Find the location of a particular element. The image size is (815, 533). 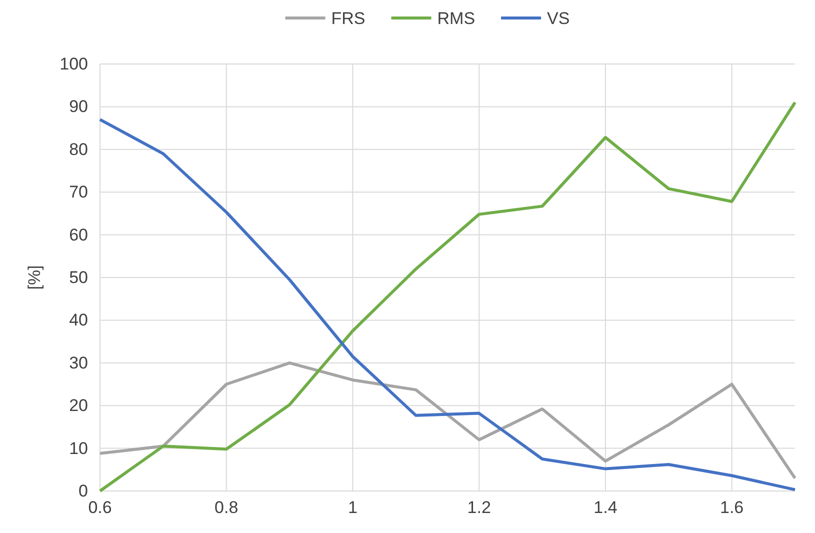

legend-label: VS is located at coordinates (558, 18).